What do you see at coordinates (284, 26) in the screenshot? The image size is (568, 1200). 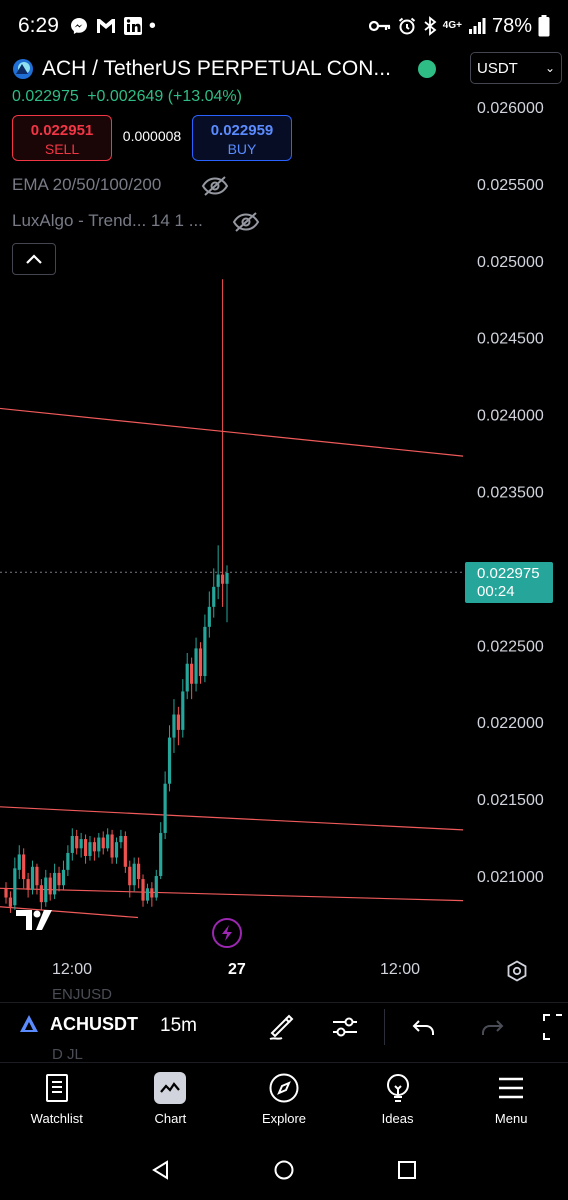 I see `status-bar: 6:29 • 4G+ 78%` at bounding box center [284, 26].